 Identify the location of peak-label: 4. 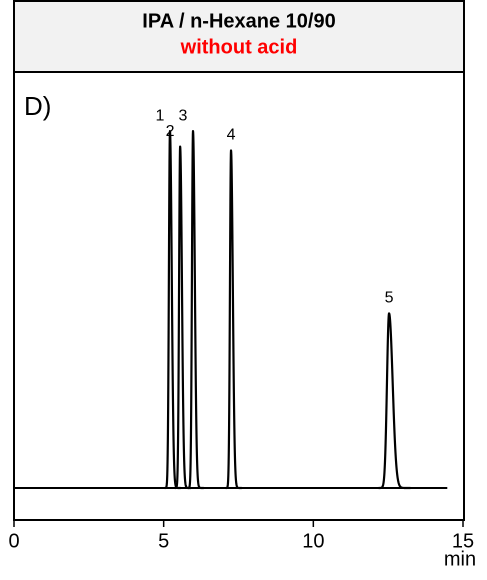
(231, 135).